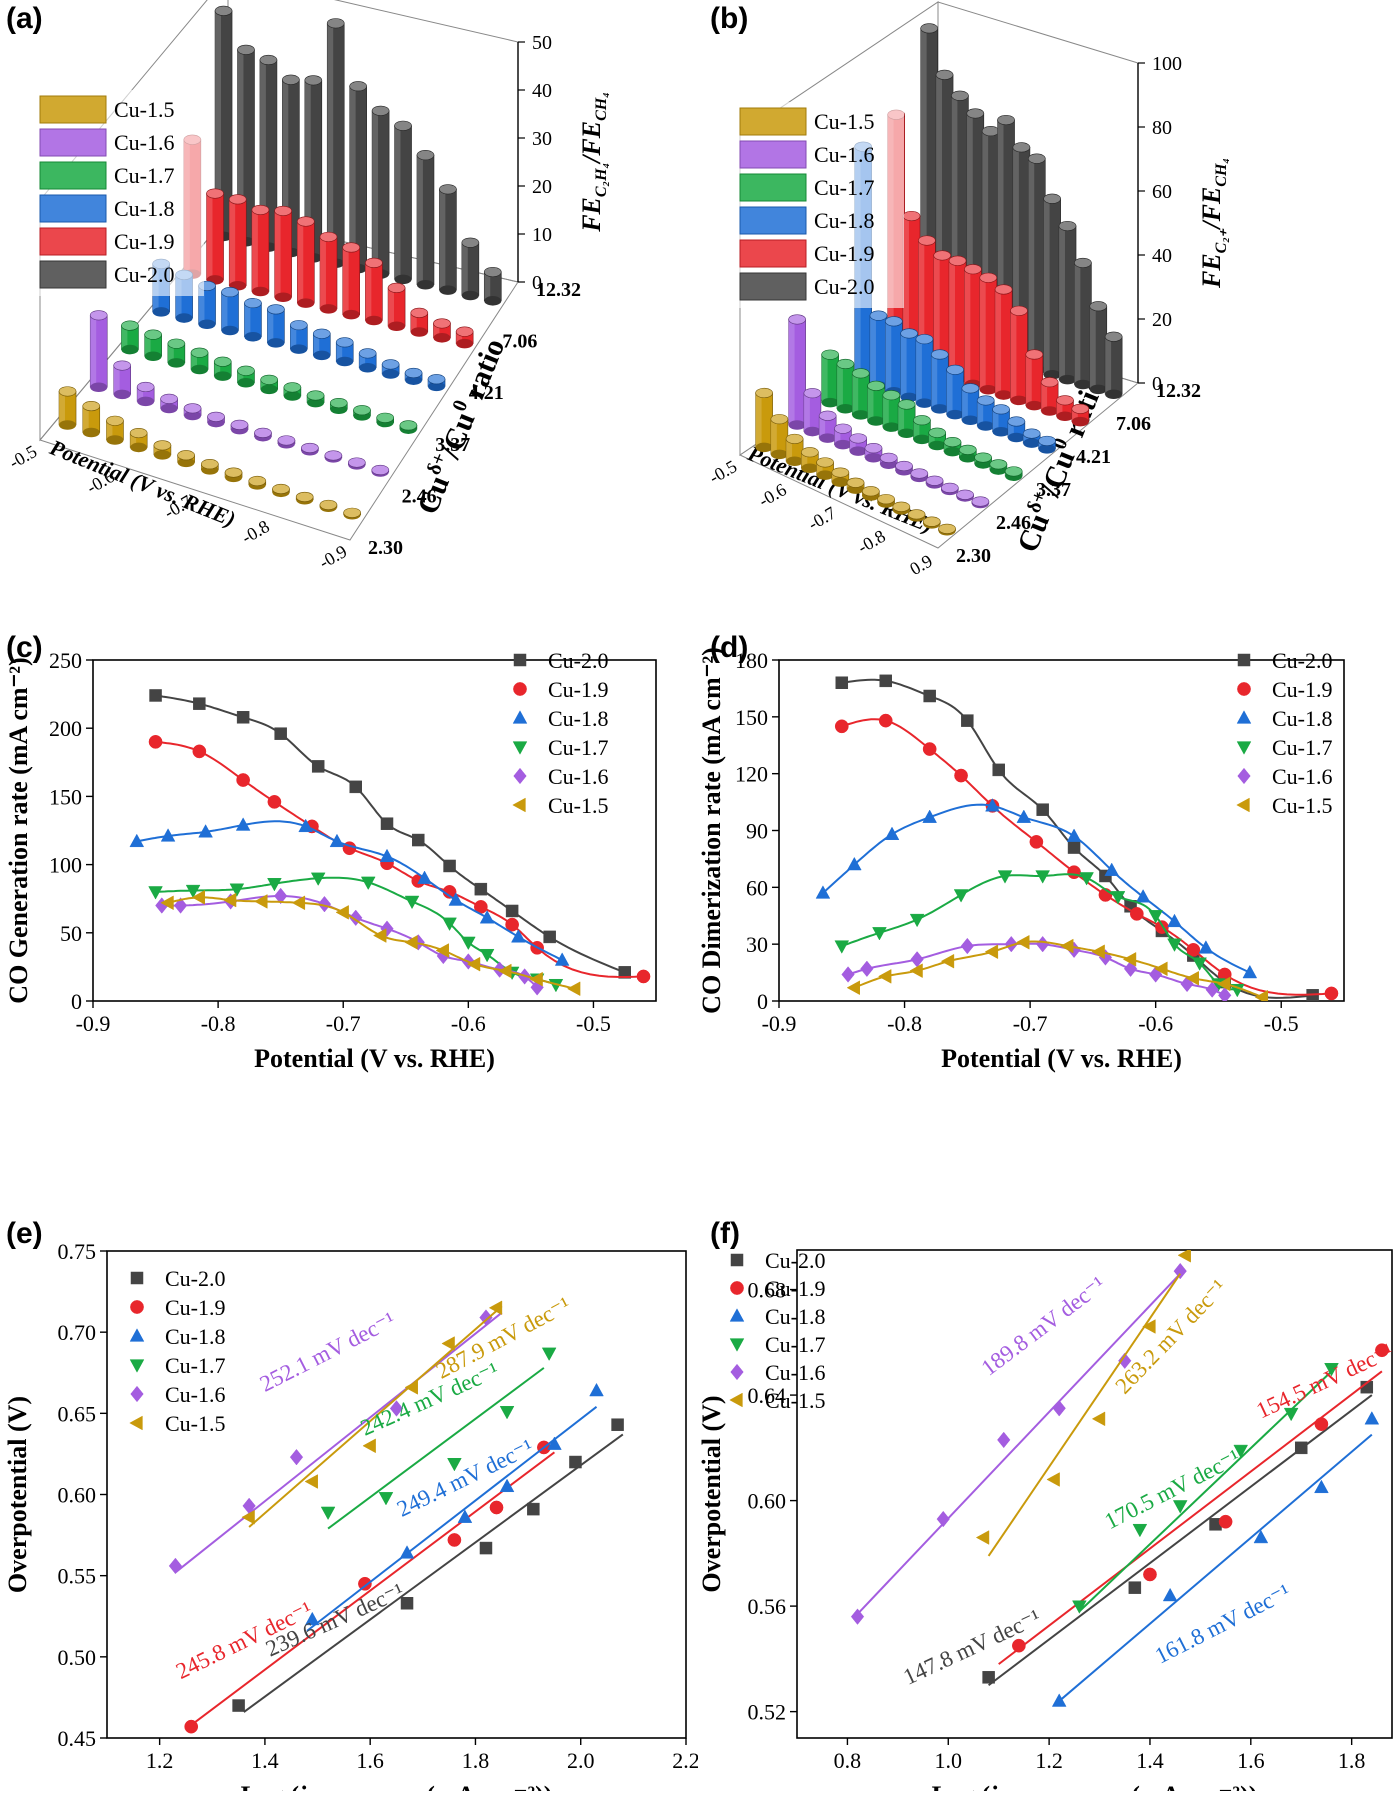 The height and width of the screenshot is (1796, 1396). What do you see at coordinates (71, 933) in the screenshot?
I see `y-tick-label: 50` at bounding box center [71, 933].